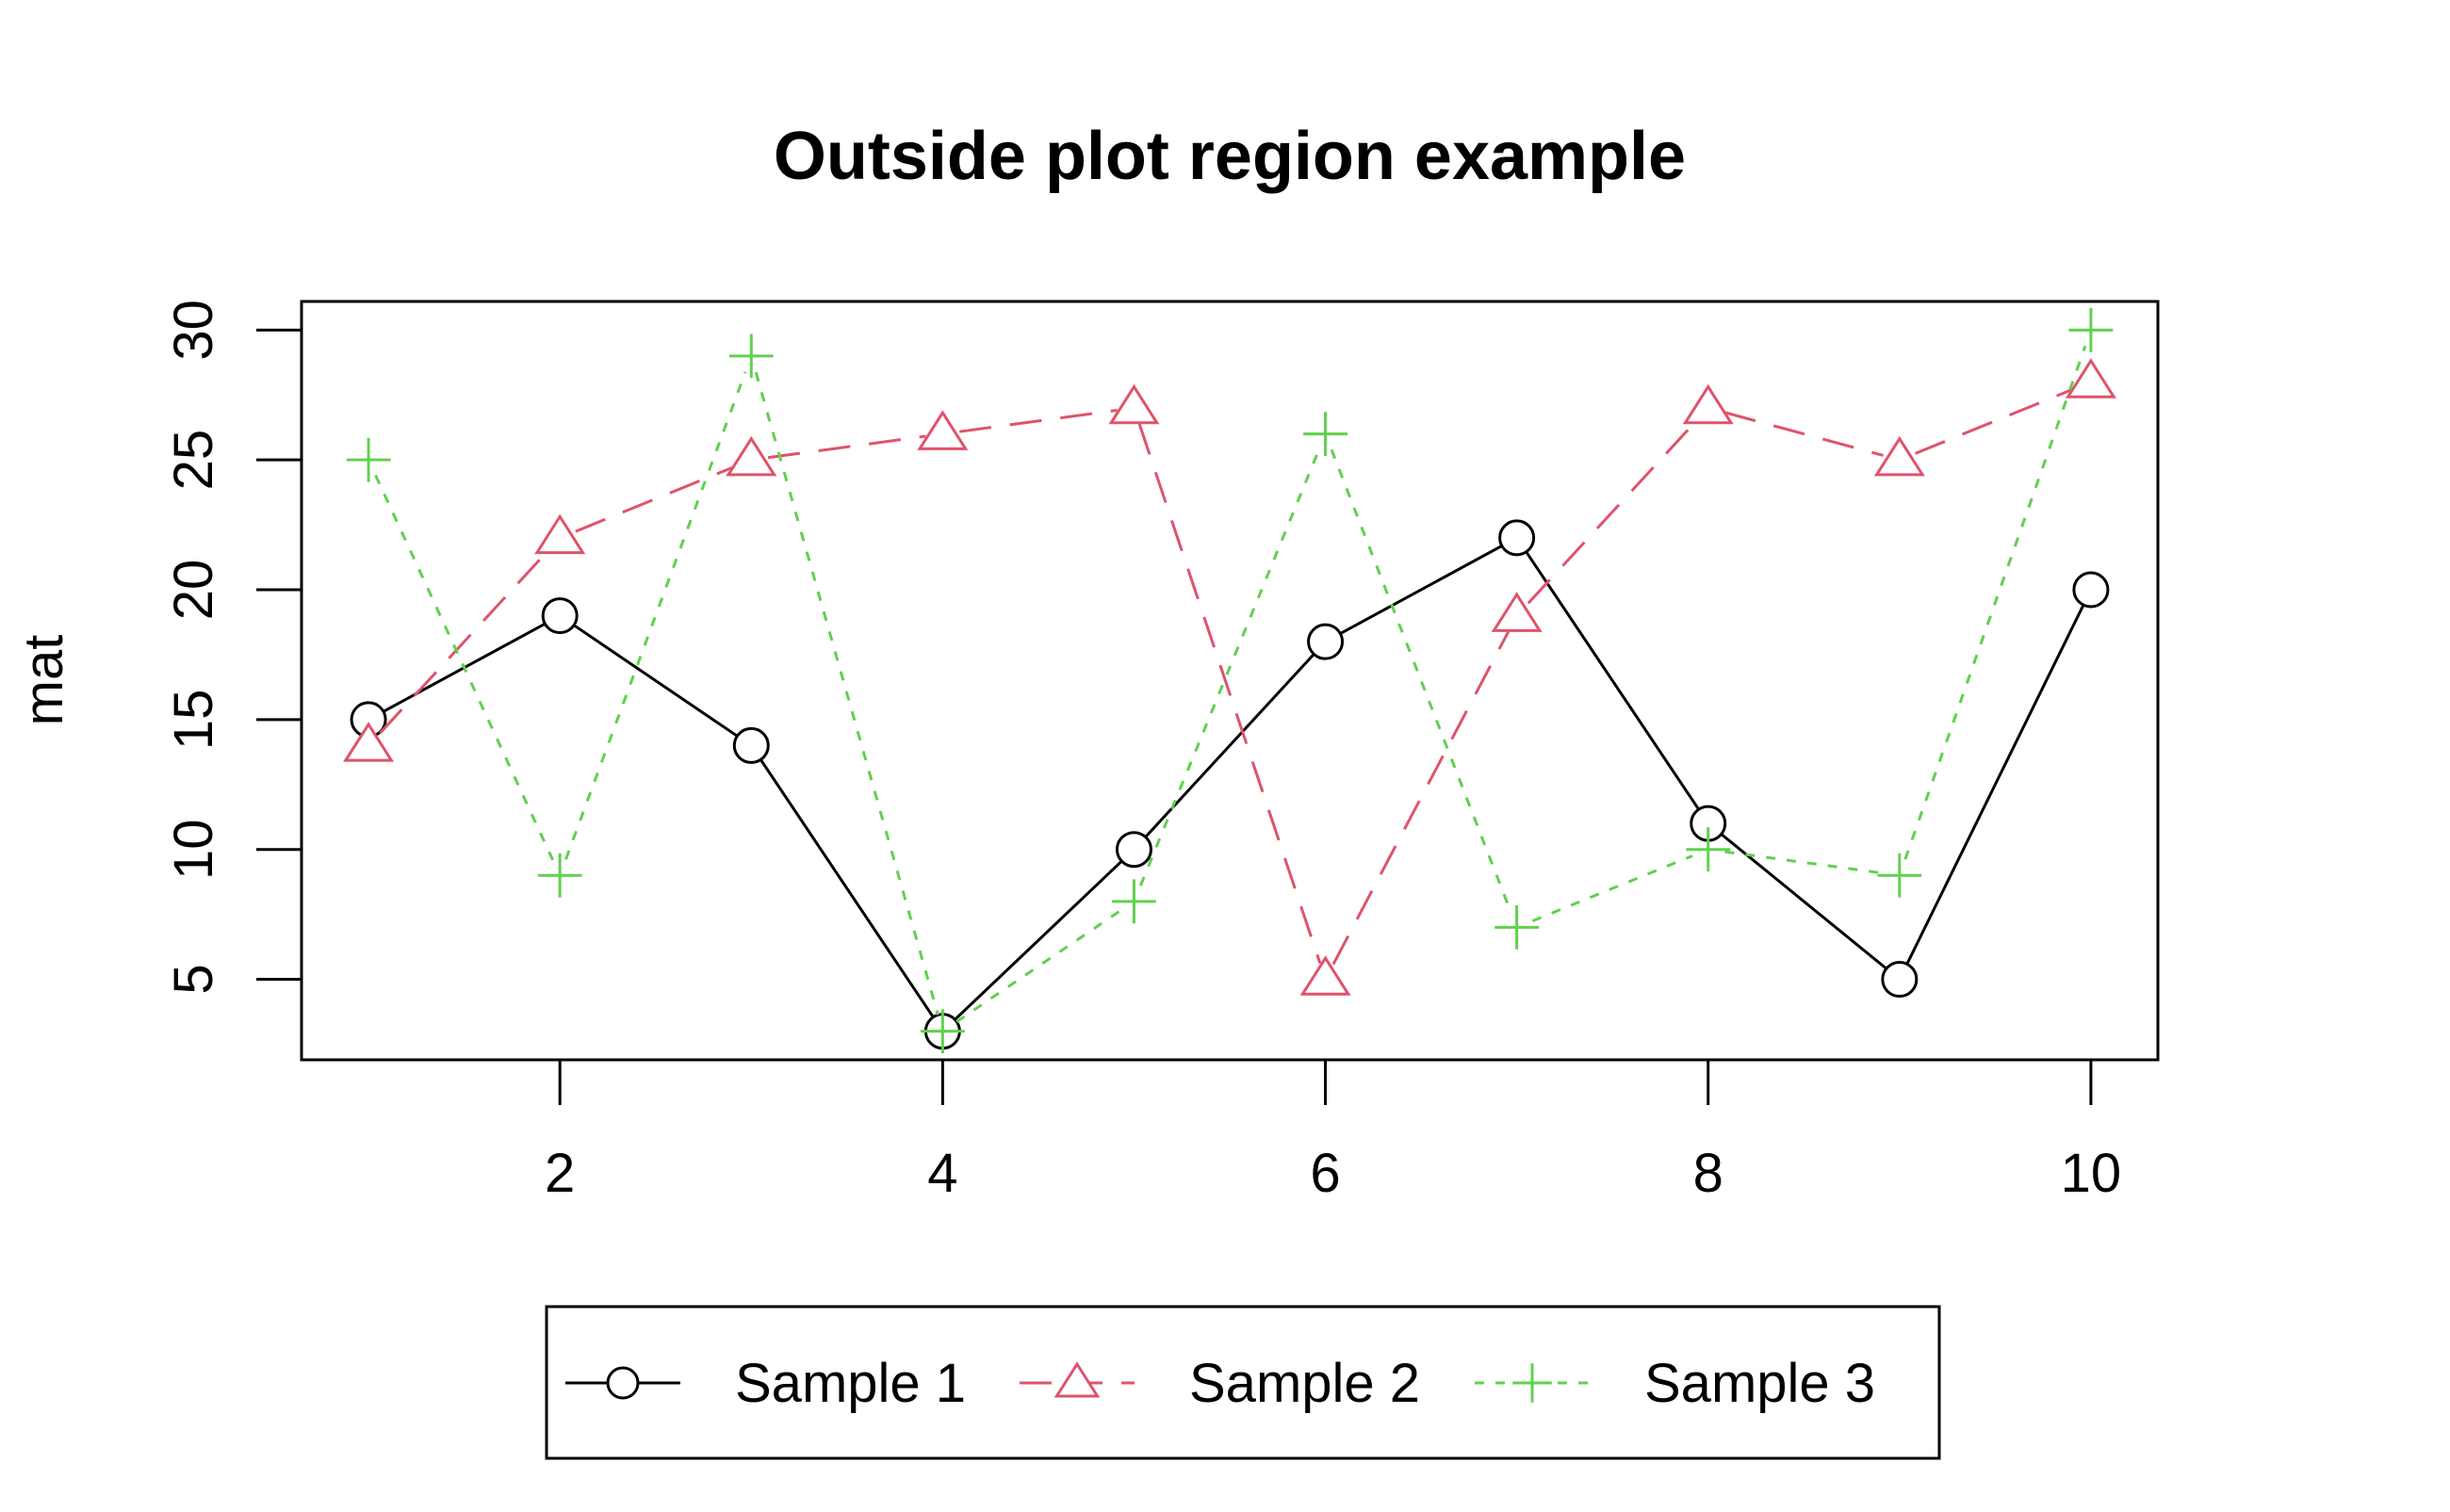  Describe the element at coordinates (1760, 1383) in the screenshot. I see `legend-label: Sample 3` at that location.